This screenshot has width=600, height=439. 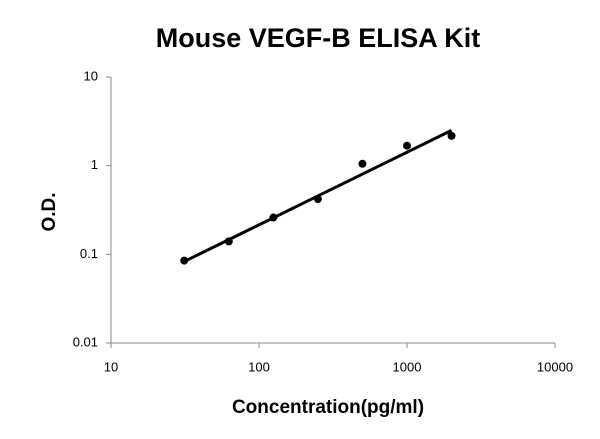 What do you see at coordinates (407, 366) in the screenshot?
I see `x-tick-label: 1000` at bounding box center [407, 366].